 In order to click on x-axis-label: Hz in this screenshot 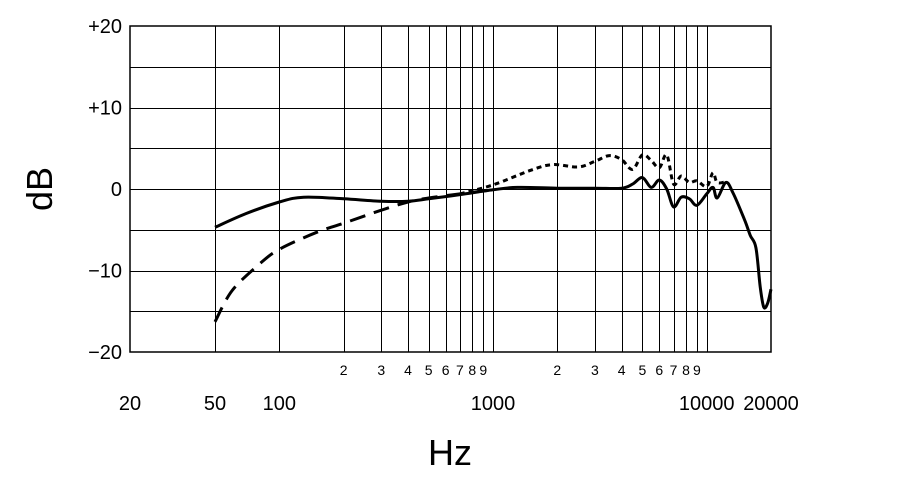, I will do `click(450, 452)`.